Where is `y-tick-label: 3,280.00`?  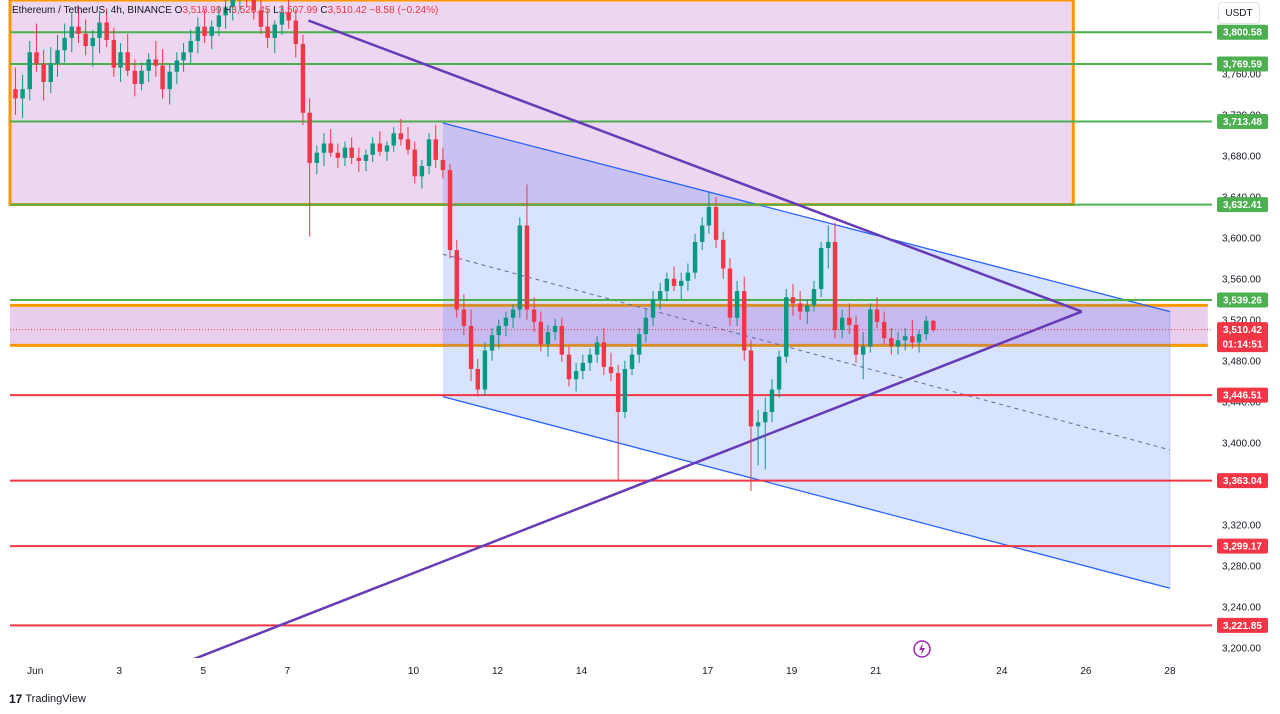
y-tick-label: 3,280.00 is located at coordinates (1241, 566).